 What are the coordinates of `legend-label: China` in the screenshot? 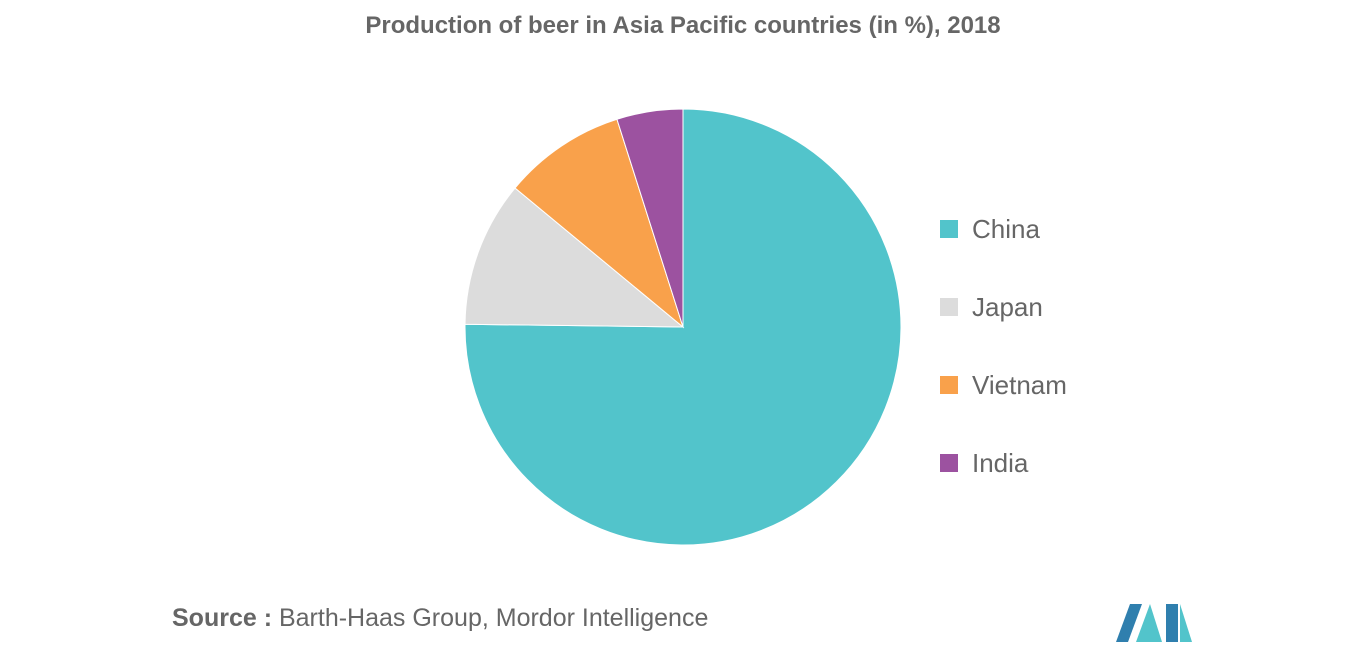 It's located at (1006, 228).